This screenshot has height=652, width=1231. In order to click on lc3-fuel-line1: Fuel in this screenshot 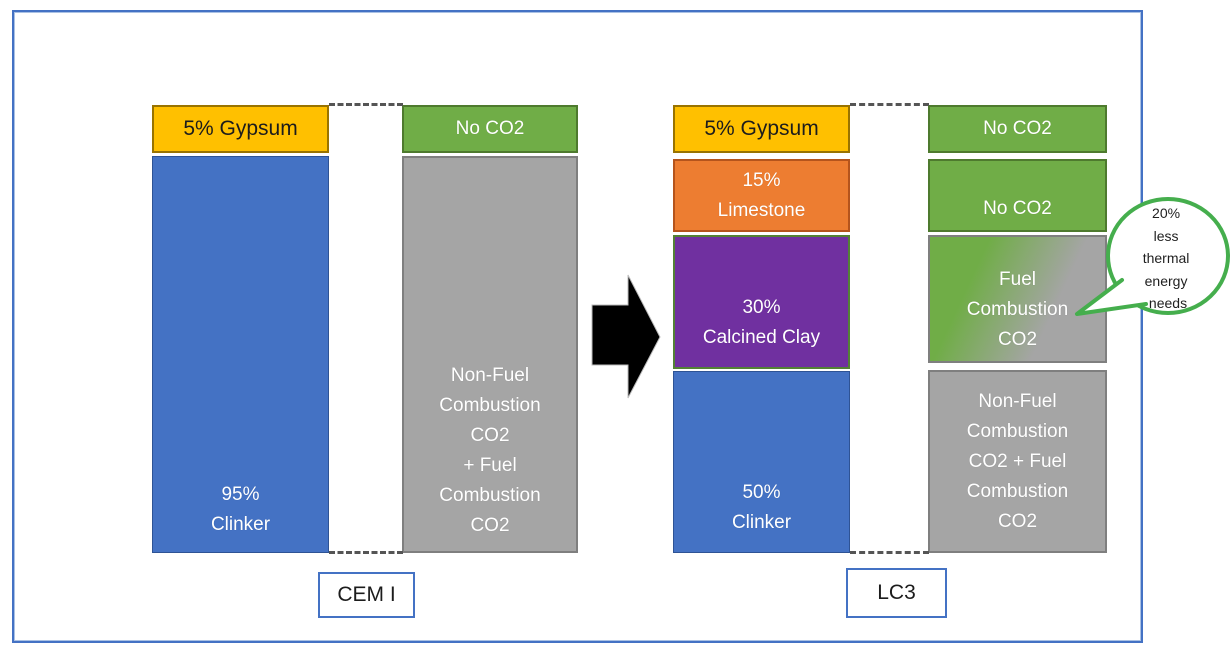, I will do `click(1017, 279)`.